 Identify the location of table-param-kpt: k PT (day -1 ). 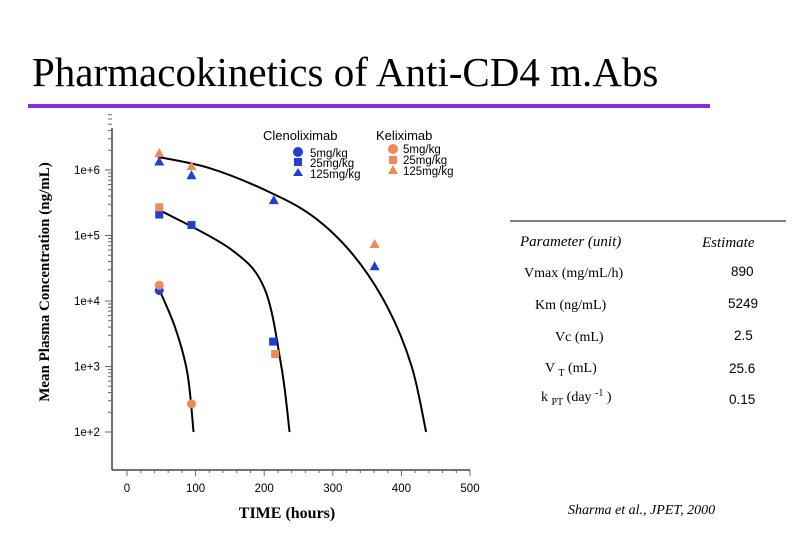
(576, 397).